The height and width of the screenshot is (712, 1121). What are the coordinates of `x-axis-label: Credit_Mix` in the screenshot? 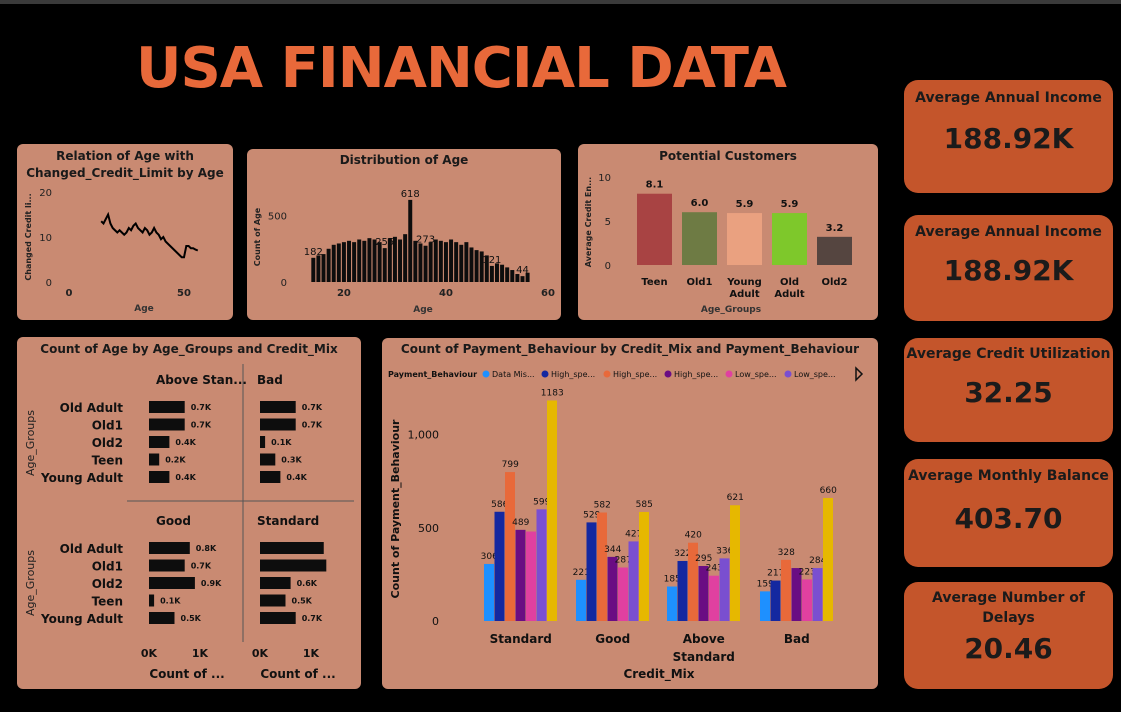 It's located at (658, 674).